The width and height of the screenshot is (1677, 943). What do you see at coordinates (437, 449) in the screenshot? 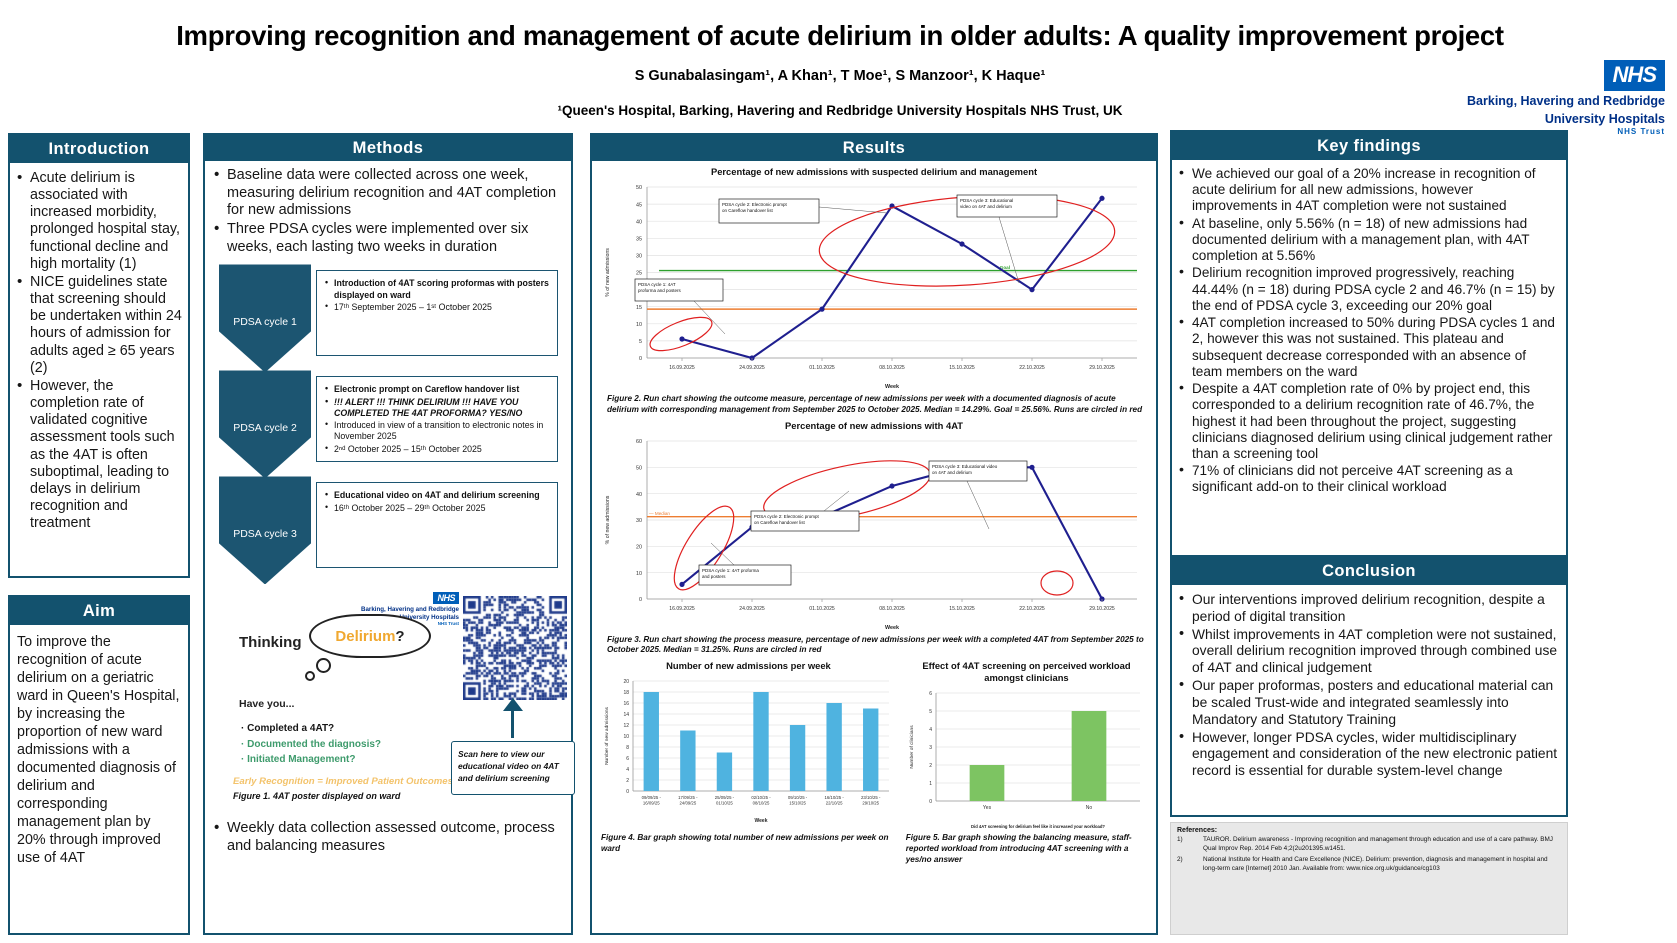
I see `list-item: 2ⁿᵈ October 2025 – 15ᵗʰ October 2025` at bounding box center [437, 449].